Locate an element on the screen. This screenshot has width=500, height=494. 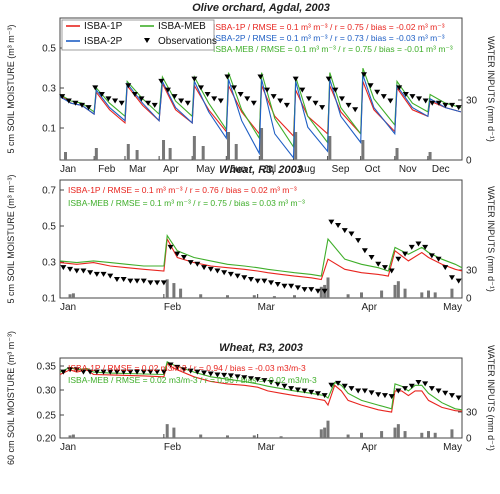
legend-label: ISBA-1P is located at coordinates (103, 26).